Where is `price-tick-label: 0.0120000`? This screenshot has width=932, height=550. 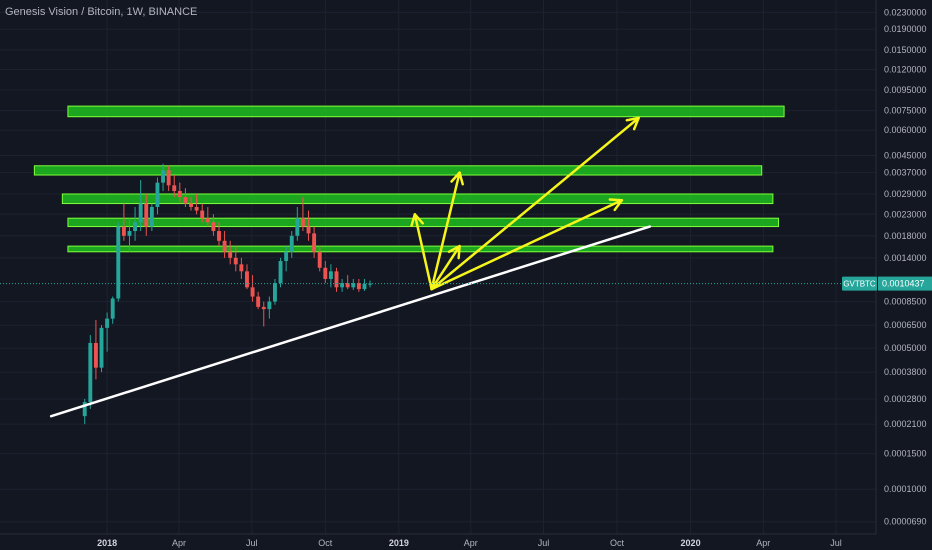 price-tick-label: 0.0120000 is located at coordinates (905, 69).